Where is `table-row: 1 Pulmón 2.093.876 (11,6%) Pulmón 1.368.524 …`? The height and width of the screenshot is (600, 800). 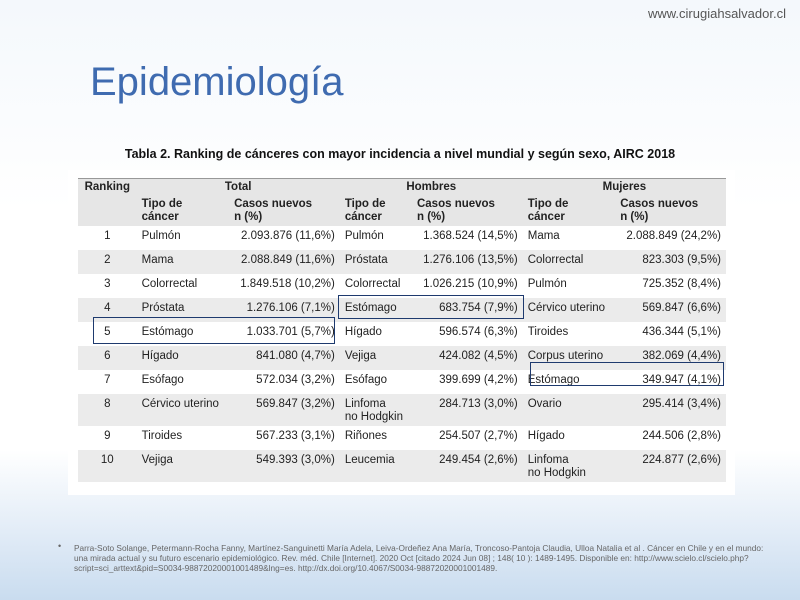
table-row: 1 Pulmón 2.093.876 (11,6%) Pulmón 1.368.524 … is located at coordinates (402, 238).